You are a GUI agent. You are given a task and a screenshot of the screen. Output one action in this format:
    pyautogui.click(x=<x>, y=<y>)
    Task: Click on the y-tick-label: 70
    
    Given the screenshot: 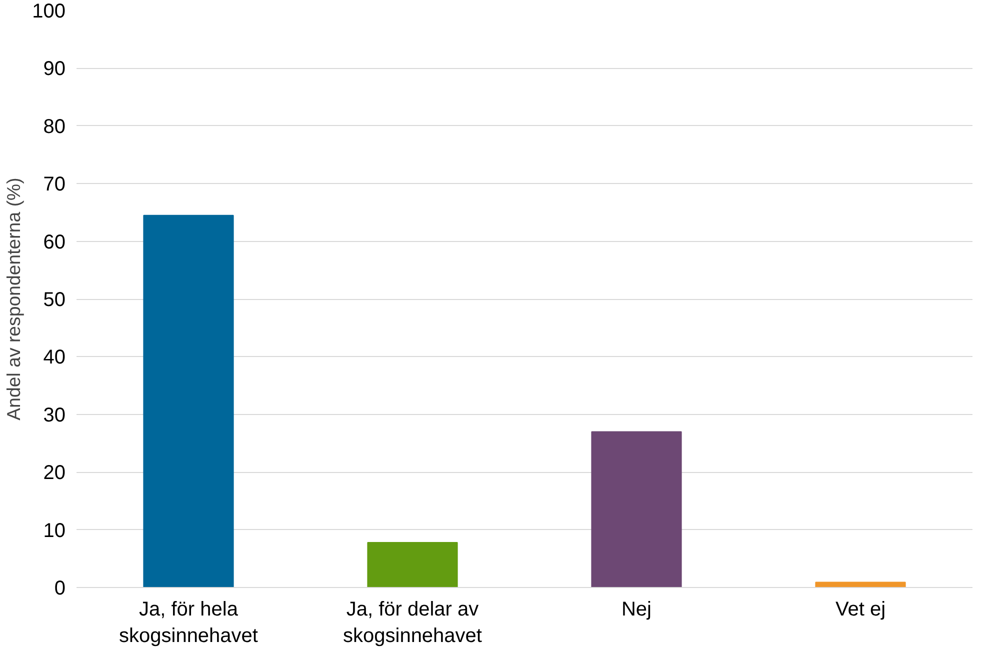 What is the action you would take?
    pyautogui.click(x=54, y=185)
    